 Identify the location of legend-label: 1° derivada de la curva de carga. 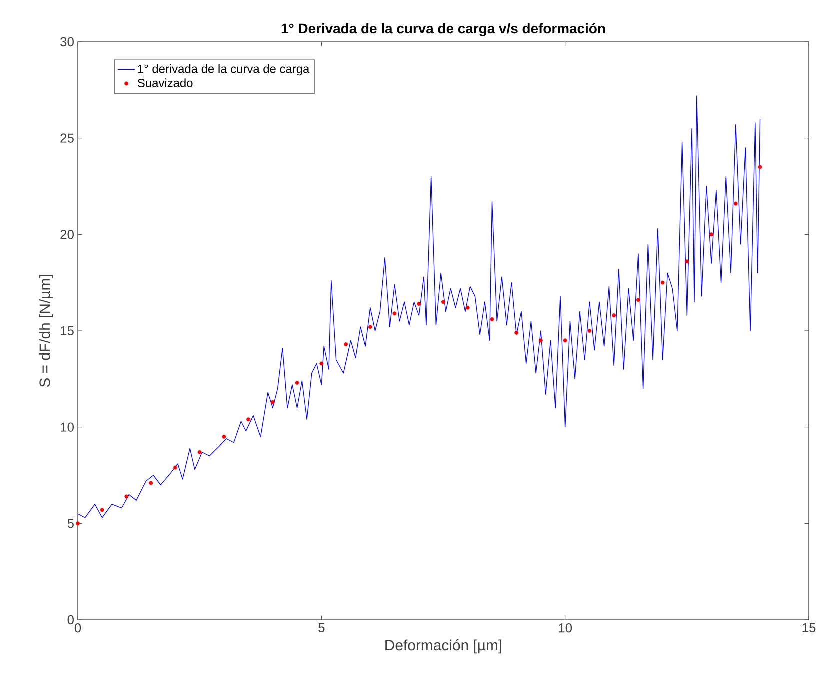
(224, 70).